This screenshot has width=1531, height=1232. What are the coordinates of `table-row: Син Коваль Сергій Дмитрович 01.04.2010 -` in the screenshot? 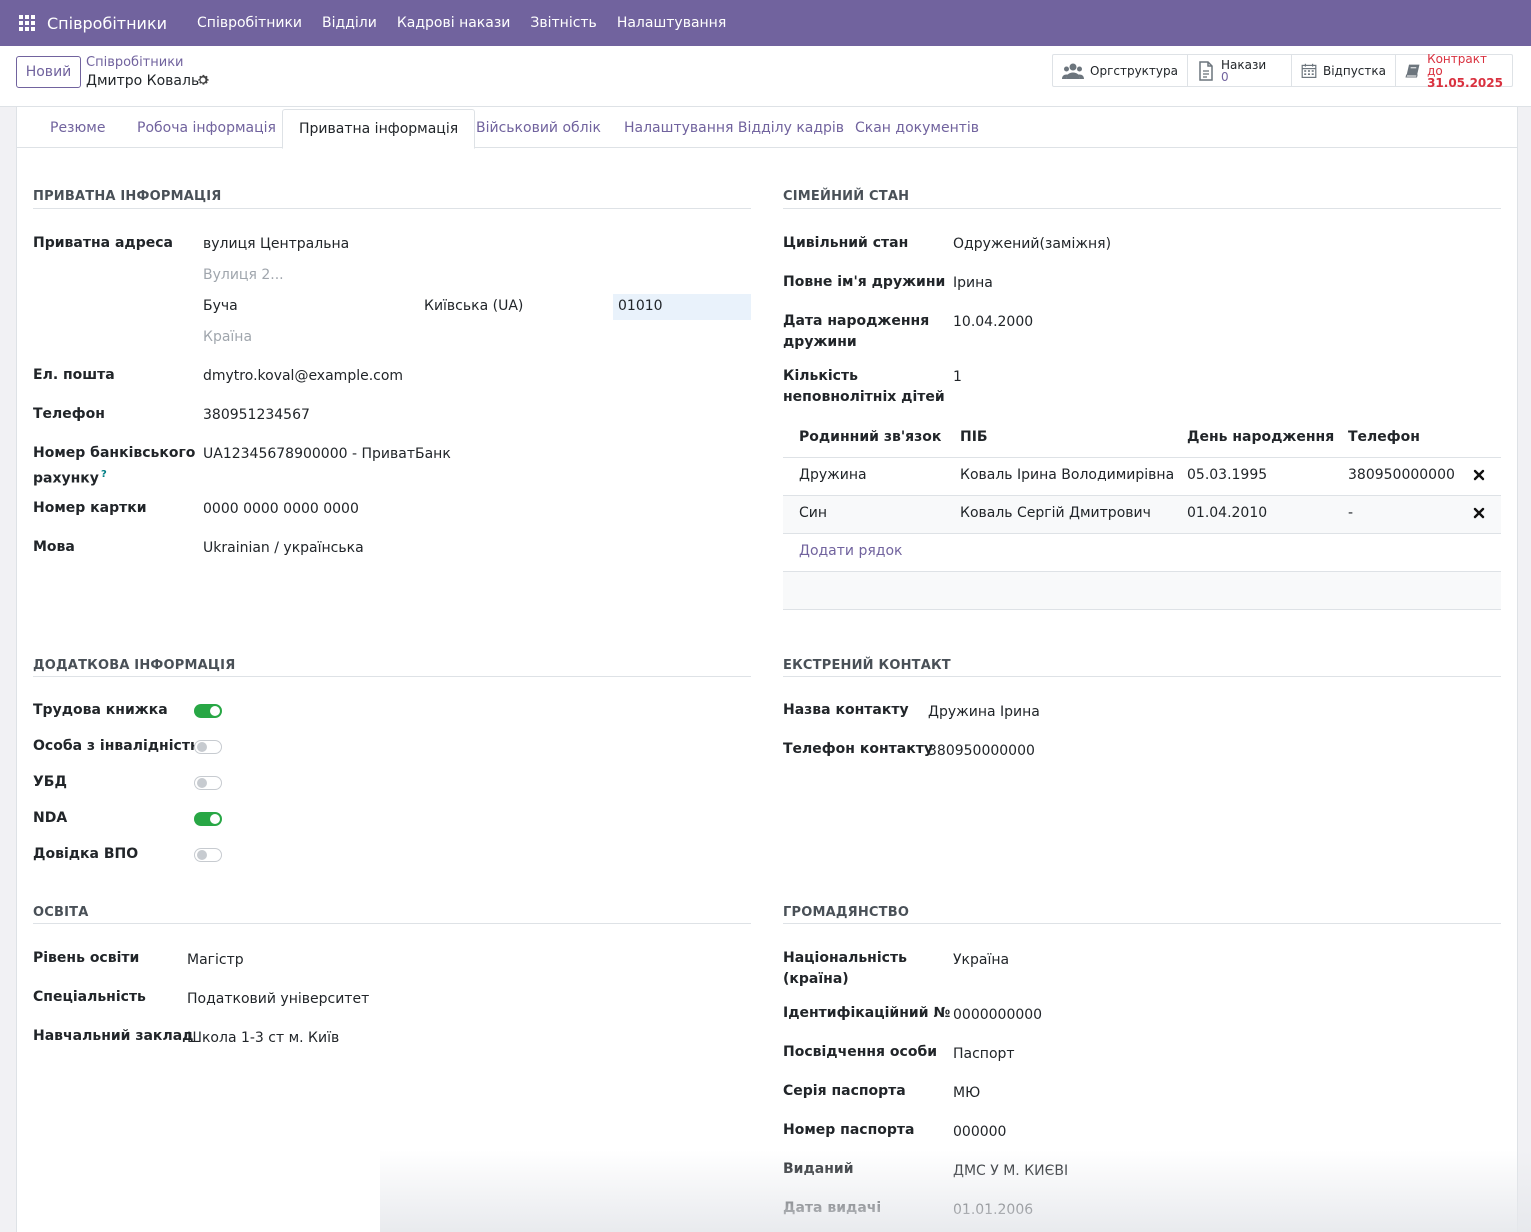 It's located at (1142, 515).